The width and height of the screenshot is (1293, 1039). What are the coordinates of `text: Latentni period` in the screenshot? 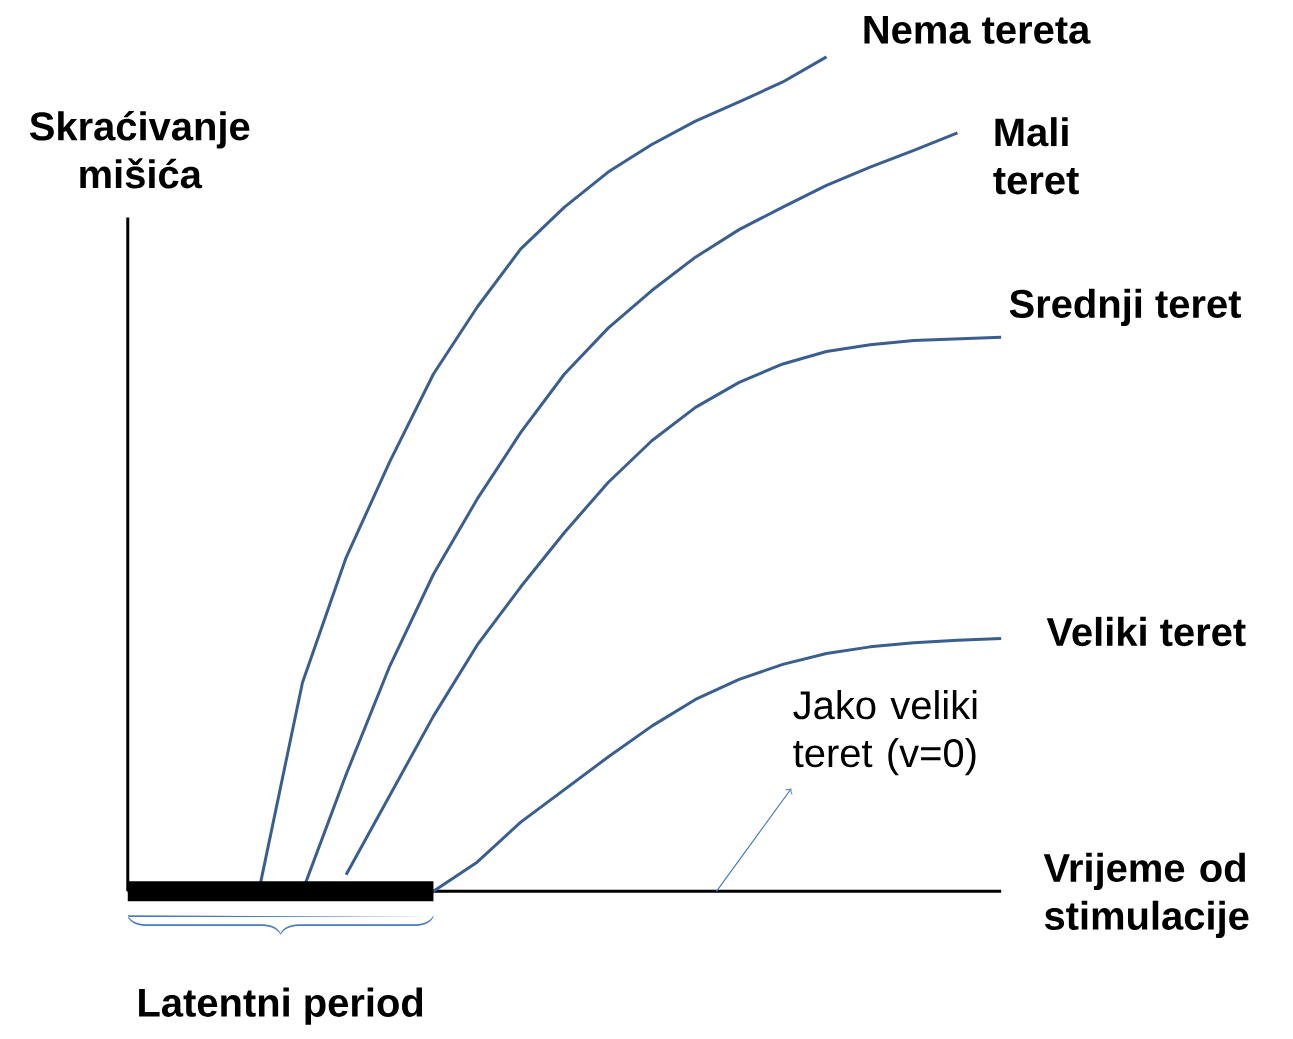 It's located at (281, 1006).